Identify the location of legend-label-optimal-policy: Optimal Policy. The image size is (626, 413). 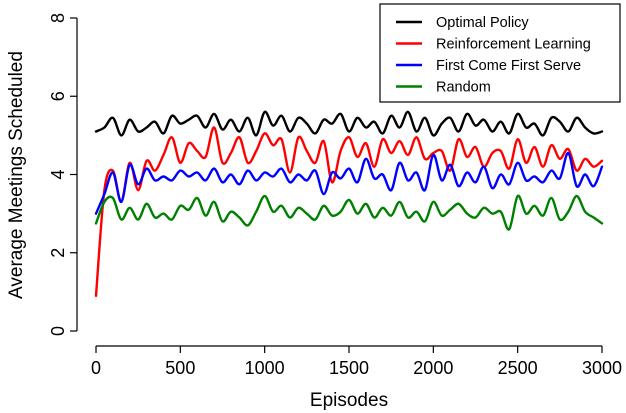
(482, 23).